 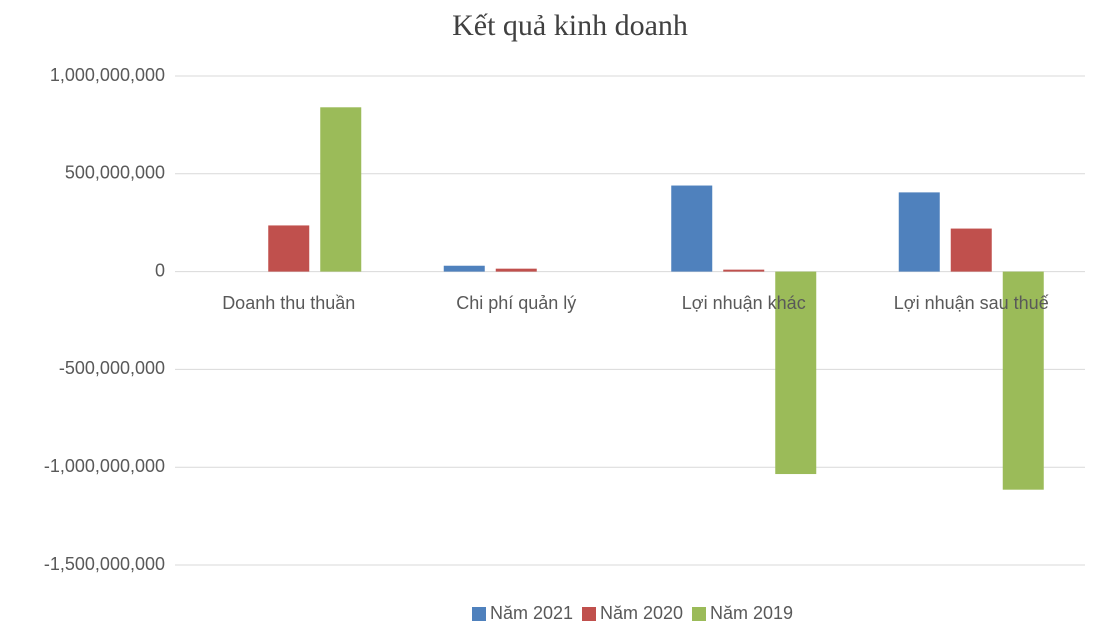 What do you see at coordinates (115, 173) in the screenshot?
I see `y-tick-label: 500,000,000` at bounding box center [115, 173].